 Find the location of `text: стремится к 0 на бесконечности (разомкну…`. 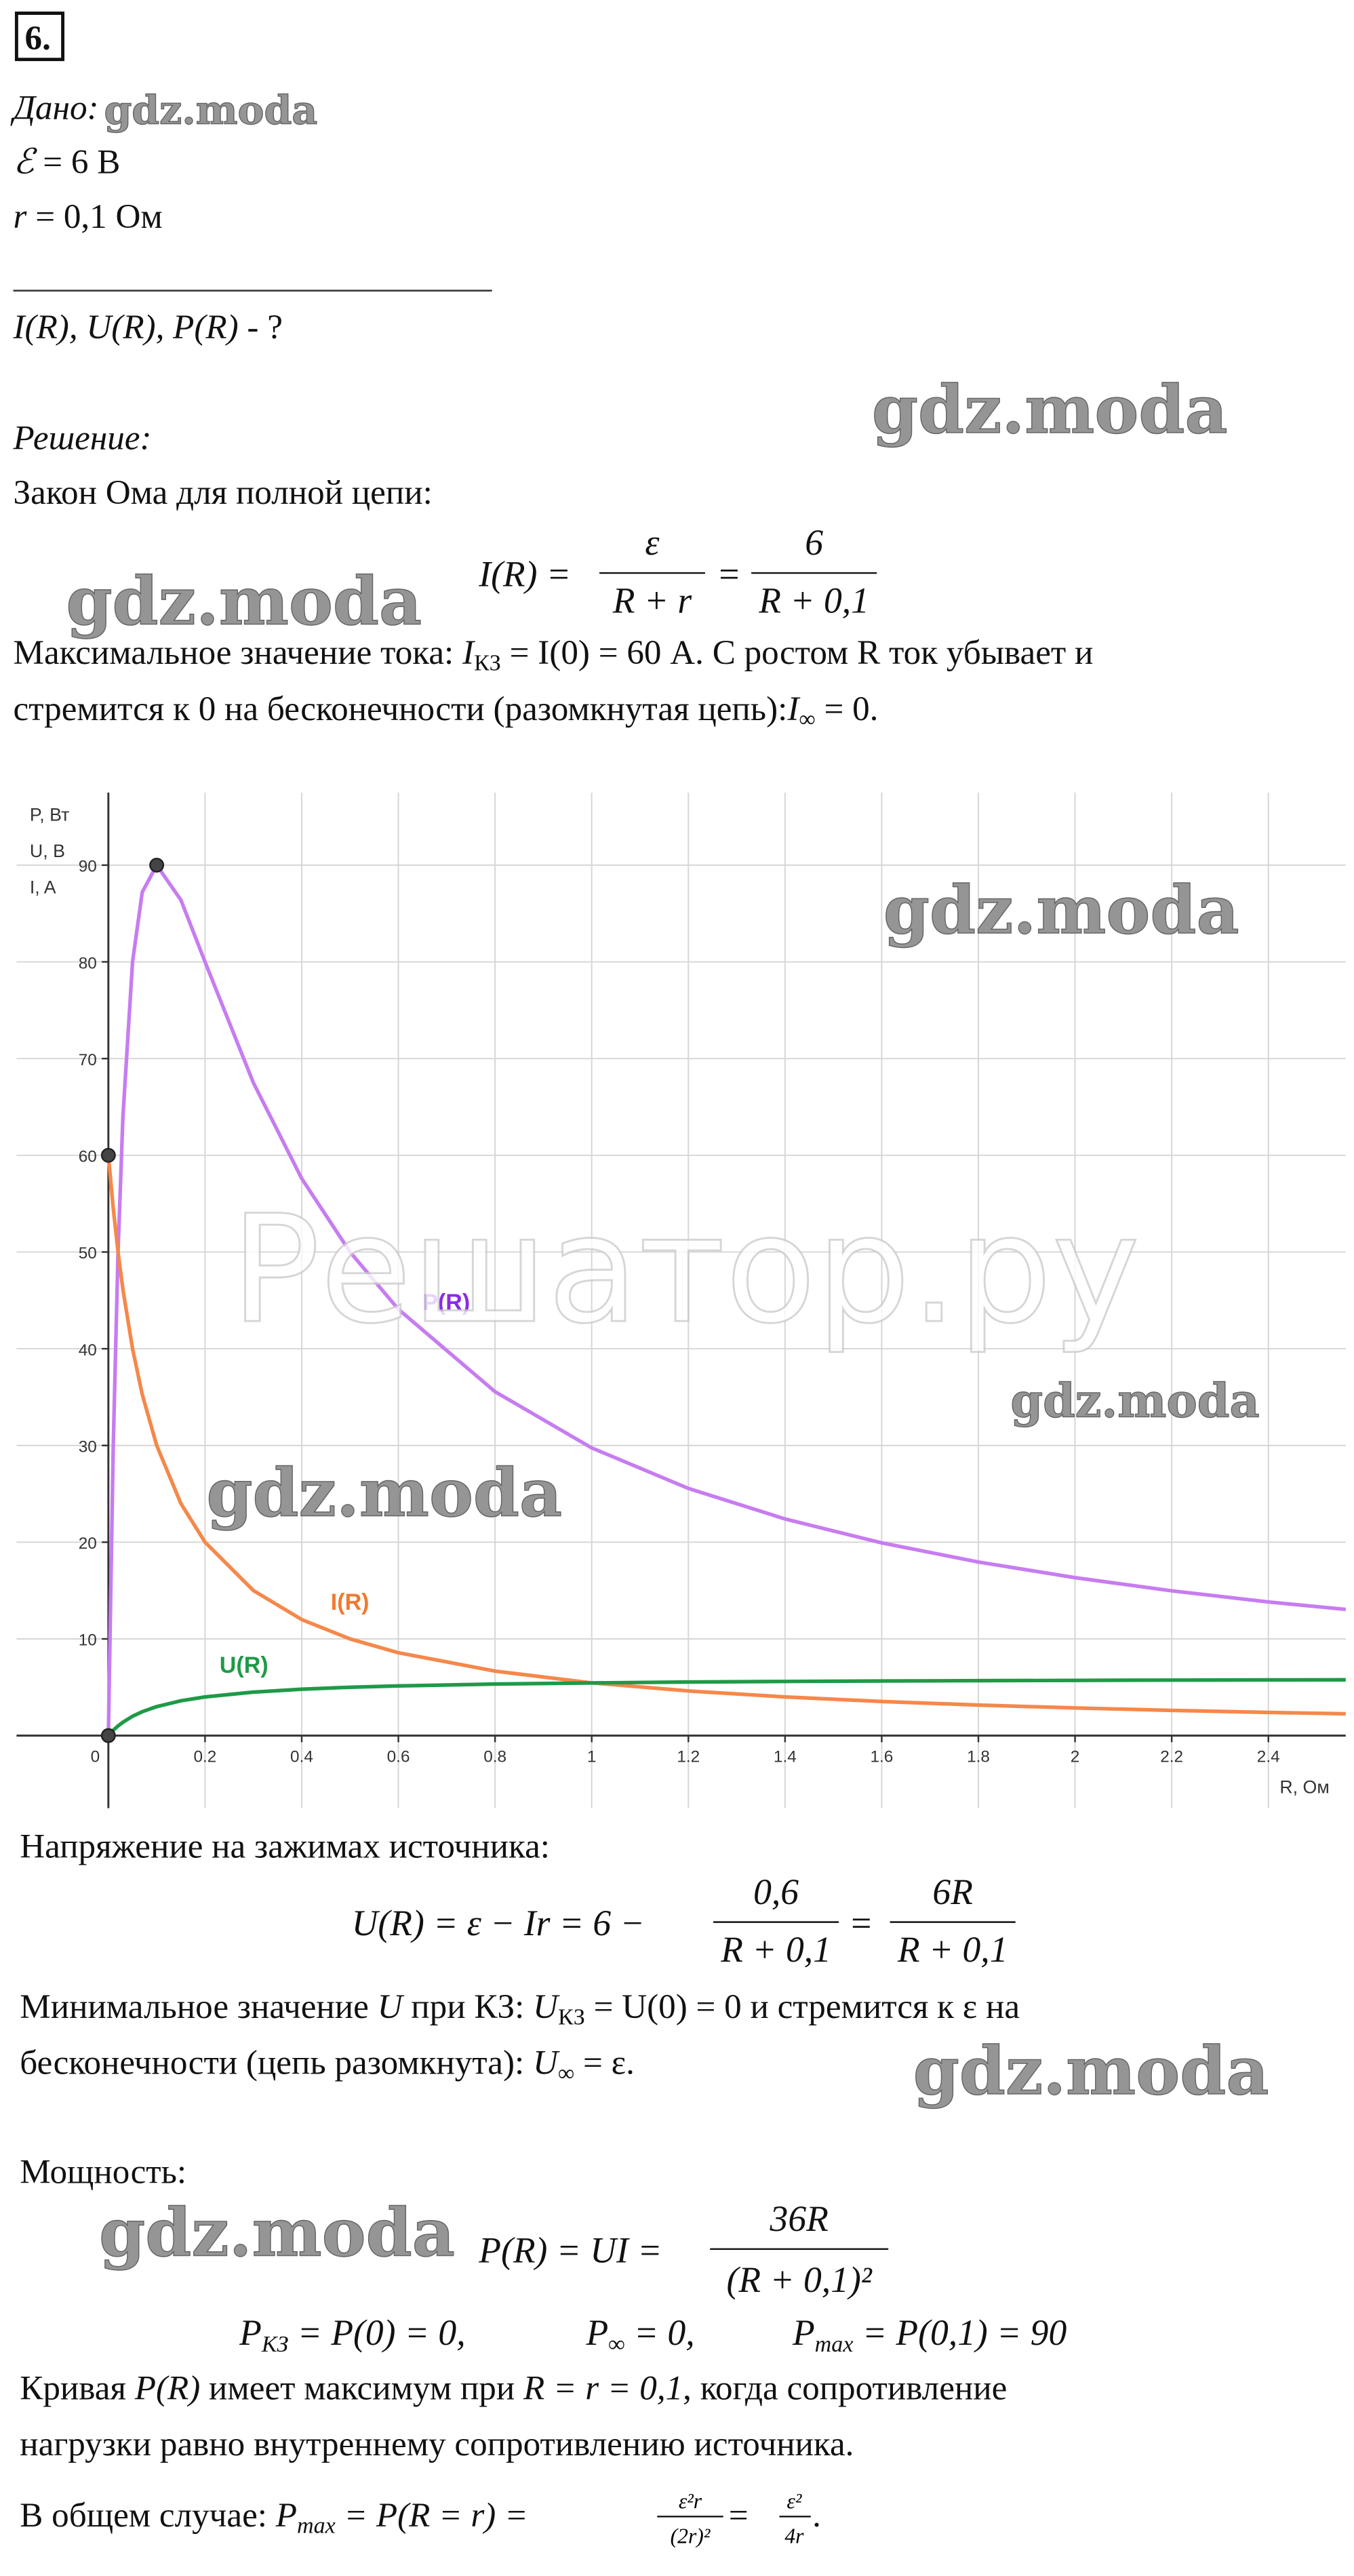

text: стремится к 0 на бесконечности (разомкну… is located at coordinates (401, 709).